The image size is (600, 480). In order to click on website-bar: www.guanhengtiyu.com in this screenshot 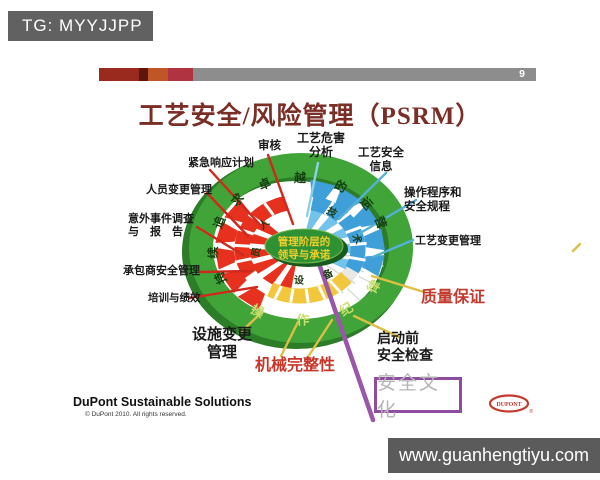, I will do `click(494, 455)`.